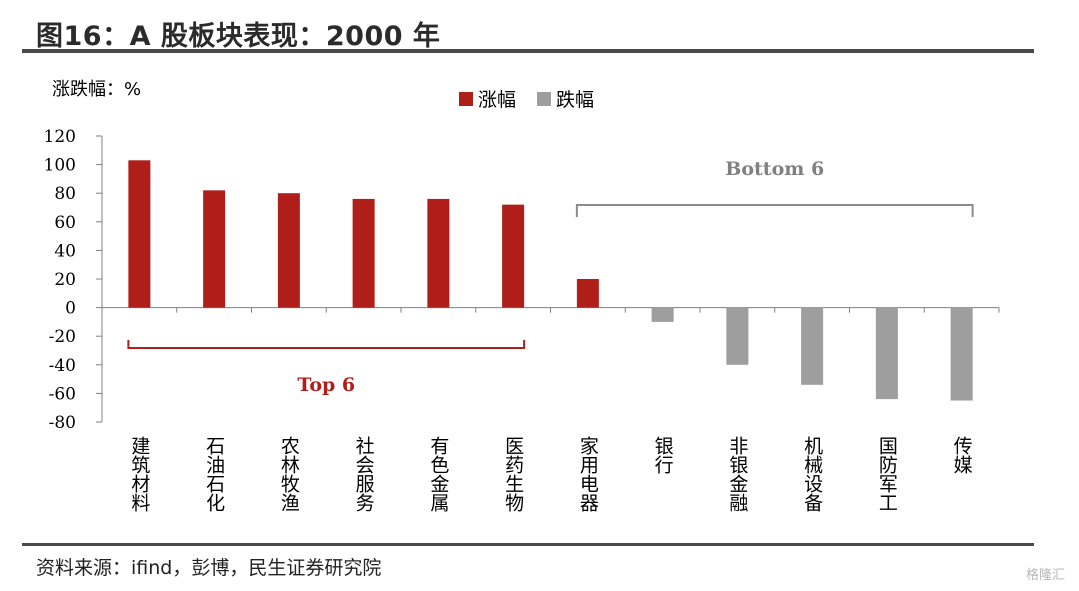  Describe the element at coordinates (887, 474) in the screenshot. I see `category-label: 国防军工` at that location.